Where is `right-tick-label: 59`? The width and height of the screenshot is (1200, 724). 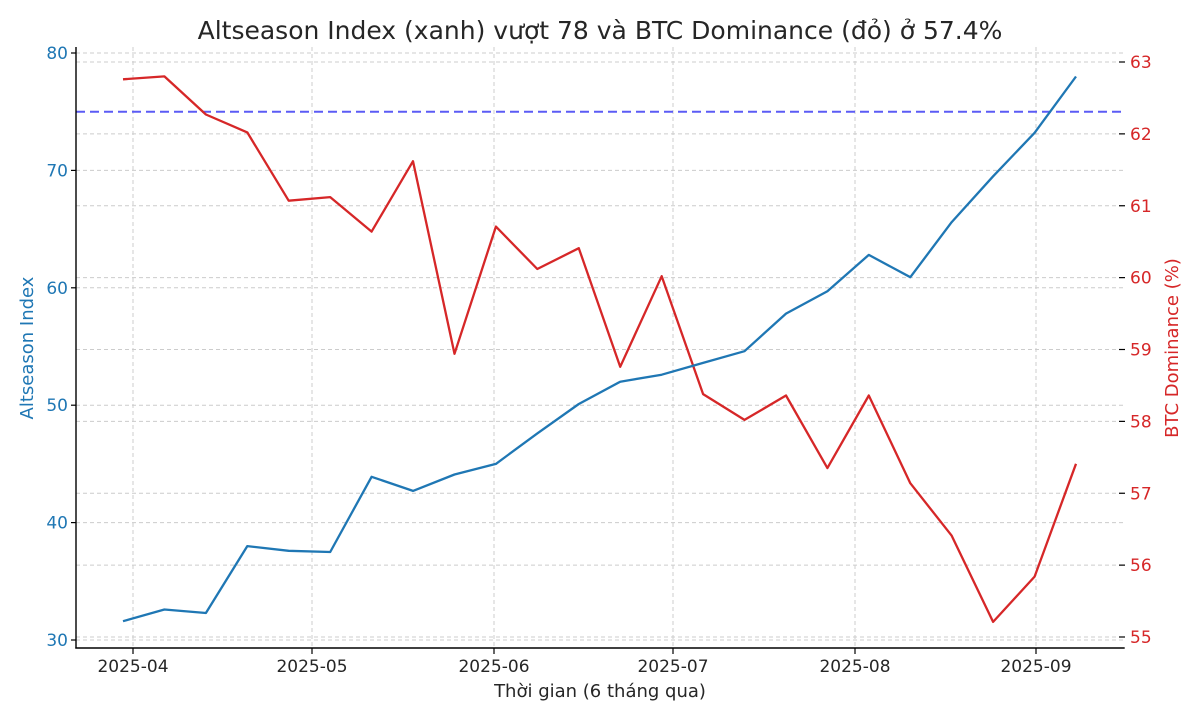
right-tick-label: 59 is located at coordinates (1141, 351).